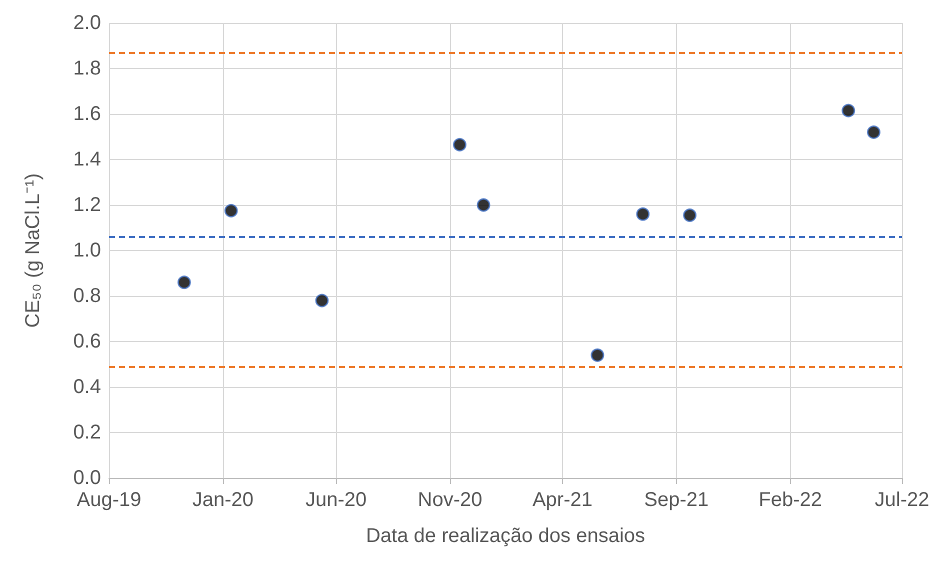 The width and height of the screenshot is (941, 561). I want to click on x-tick-label: Sep-21, so click(676, 500).